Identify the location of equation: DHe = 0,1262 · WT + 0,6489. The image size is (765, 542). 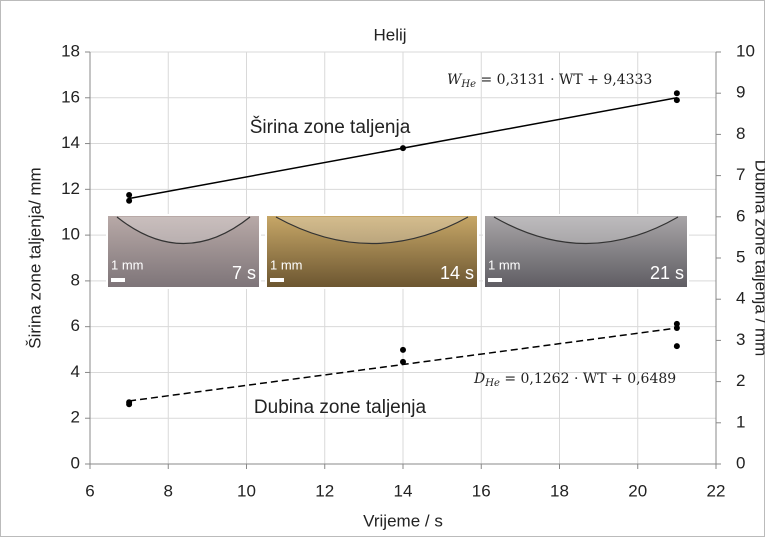
(574, 380).